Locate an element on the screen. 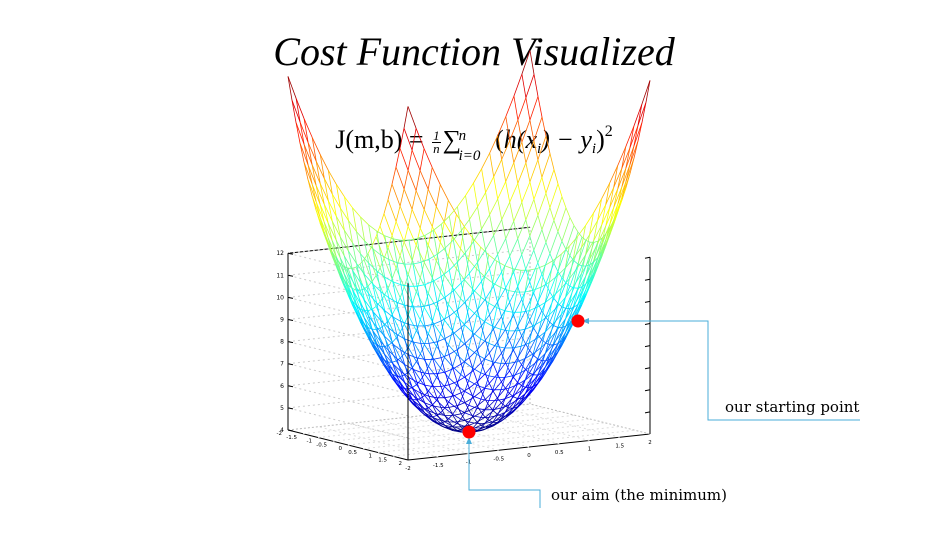 Image resolution: width=948 pixels, height=533 pixels. grid-left-wall is located at coordinates (348, 312).